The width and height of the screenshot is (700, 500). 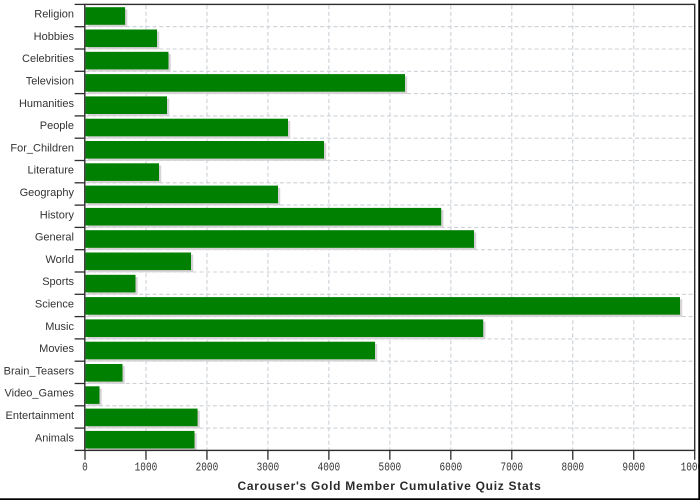 What do you see at coordinates (633, 467) in the screenshot?
I see `svg-text: 9000` at bounding box center [633, 467].